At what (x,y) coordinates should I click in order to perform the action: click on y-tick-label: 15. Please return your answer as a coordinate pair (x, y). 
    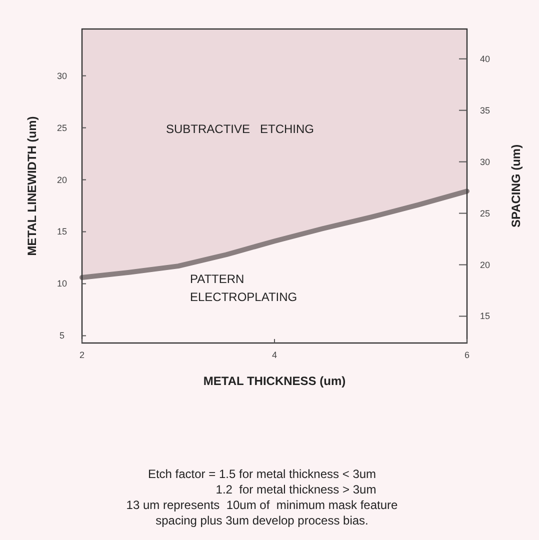
    Looking at the image, I should click on (62, 231).